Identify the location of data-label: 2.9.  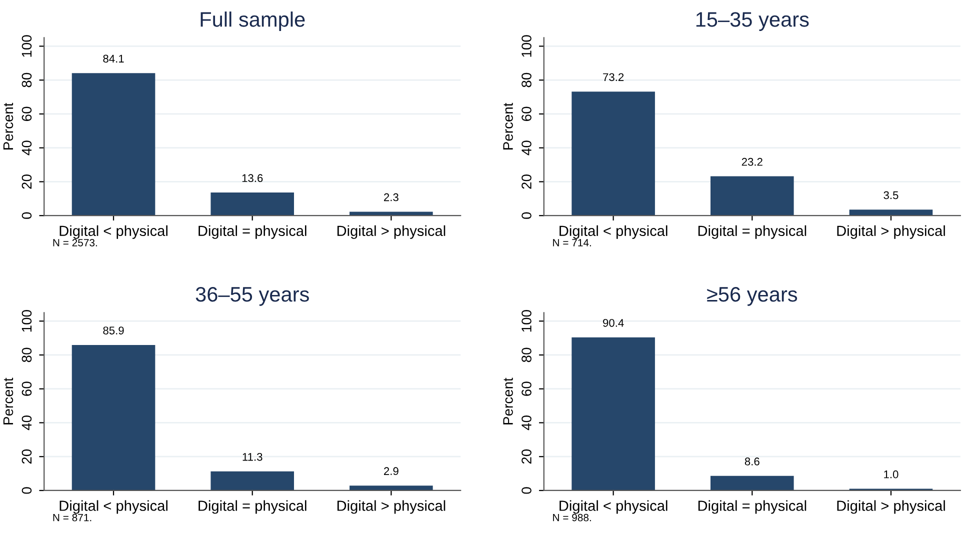
(391, 471).